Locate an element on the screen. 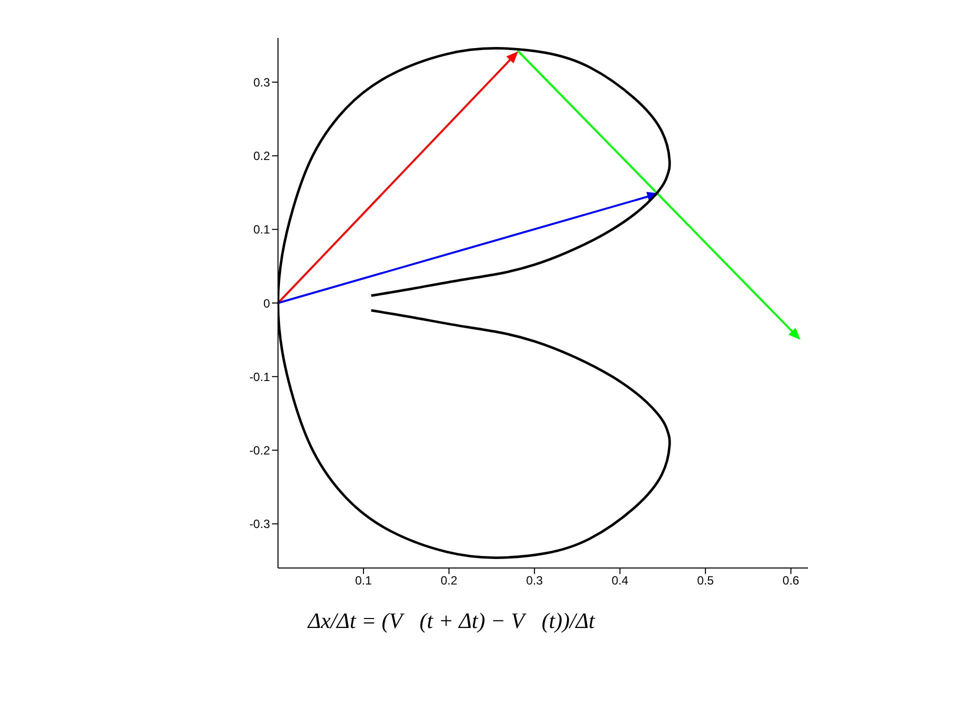  x-tick-label: 0.3 is located at coordinates (535, 581).